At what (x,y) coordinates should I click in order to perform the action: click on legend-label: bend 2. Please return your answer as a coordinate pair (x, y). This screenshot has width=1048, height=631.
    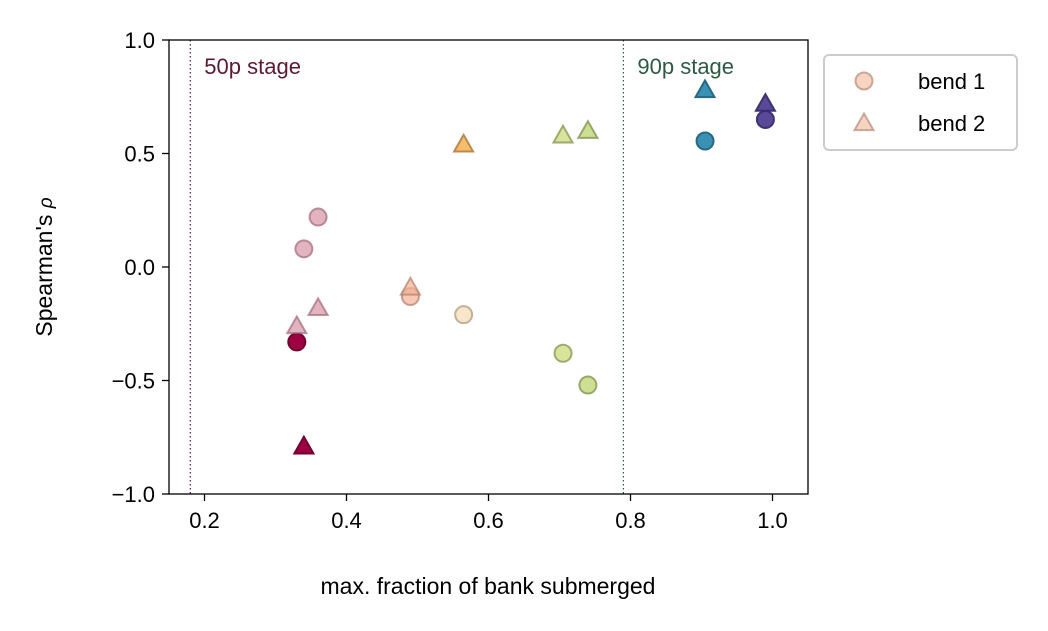
    Looking at the image, I should click on (951, 123).